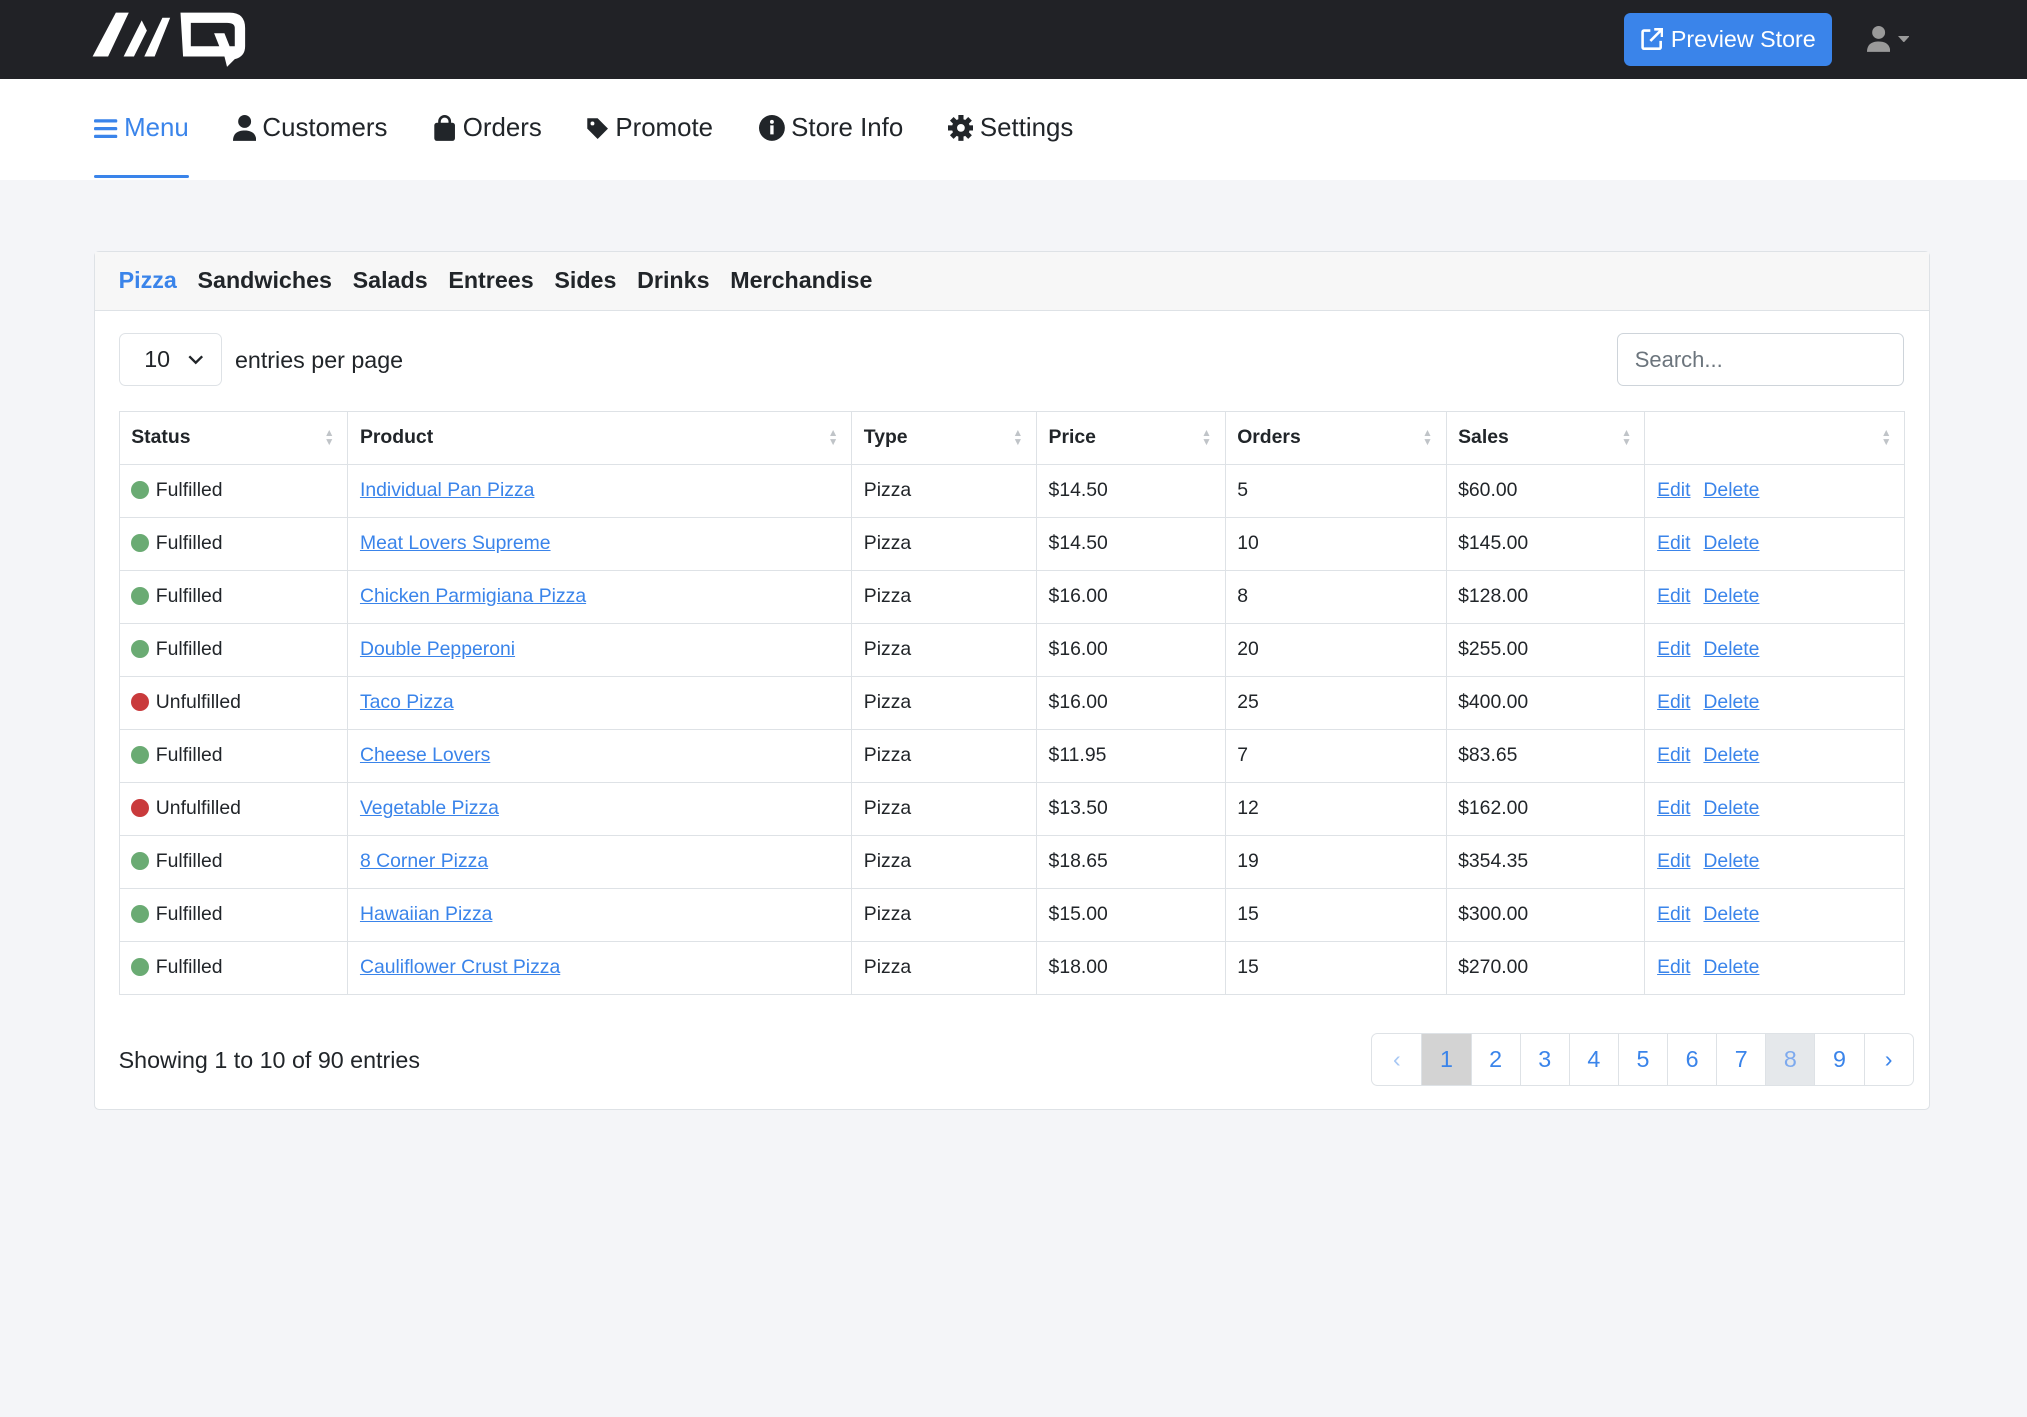 The width and height of the screenshot is (2027, 1417). What do you see at coordinates (1790, 1059) in the screenshot?
I see `pagination-page-8: 8` at bounding box center [1790, 1059].